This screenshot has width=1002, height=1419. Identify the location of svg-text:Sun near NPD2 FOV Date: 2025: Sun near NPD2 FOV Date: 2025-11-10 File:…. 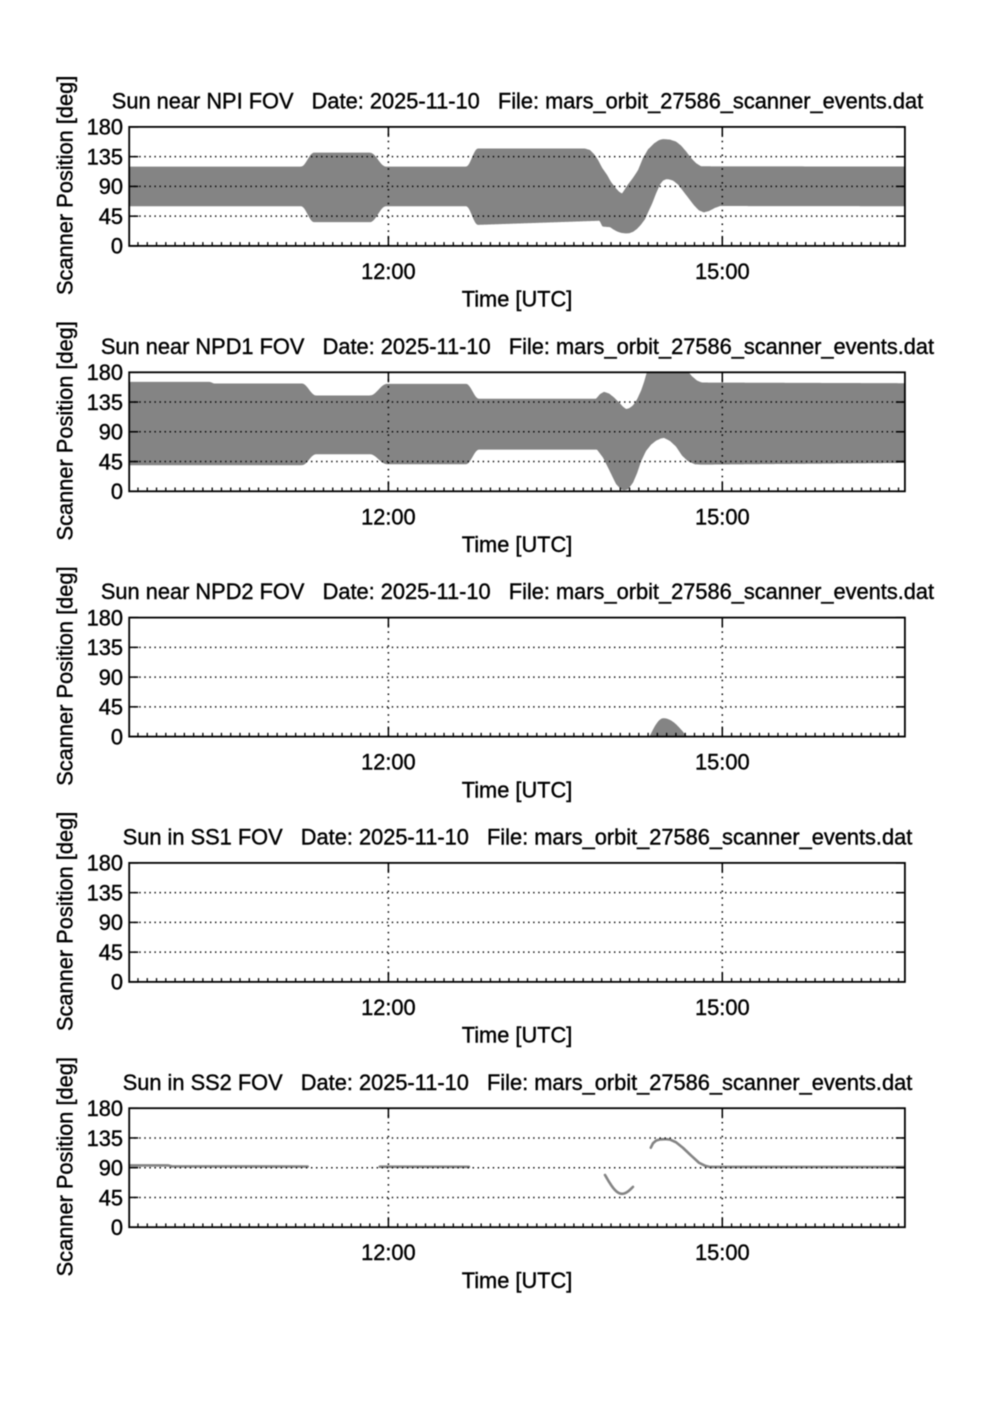
(517, 591).